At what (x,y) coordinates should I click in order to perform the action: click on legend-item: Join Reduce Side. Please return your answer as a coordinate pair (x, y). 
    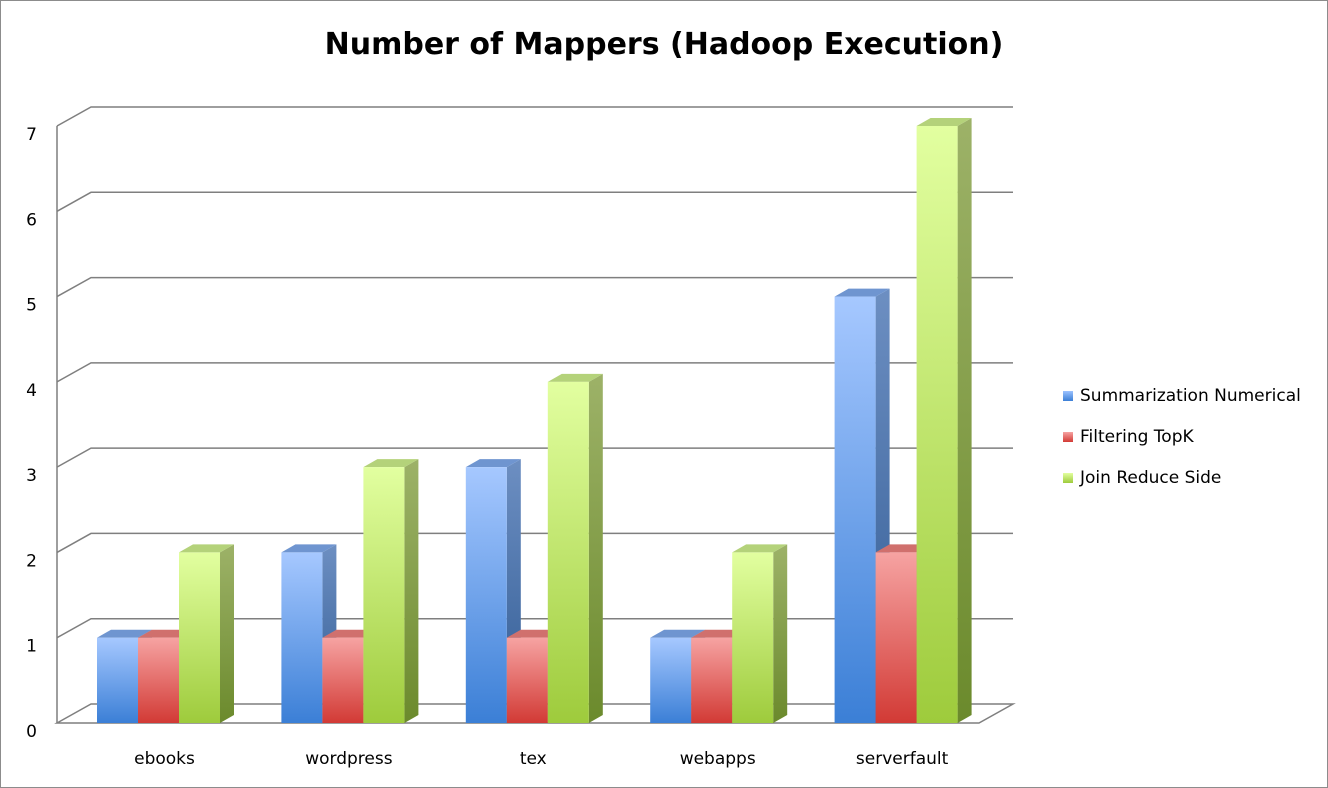
    Looking at the image, I should click on (1182, 477).